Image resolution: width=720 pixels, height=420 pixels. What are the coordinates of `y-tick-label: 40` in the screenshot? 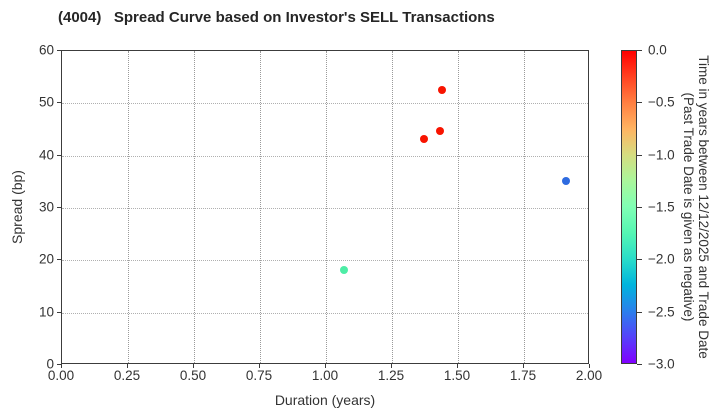 It's located at (46, 155).